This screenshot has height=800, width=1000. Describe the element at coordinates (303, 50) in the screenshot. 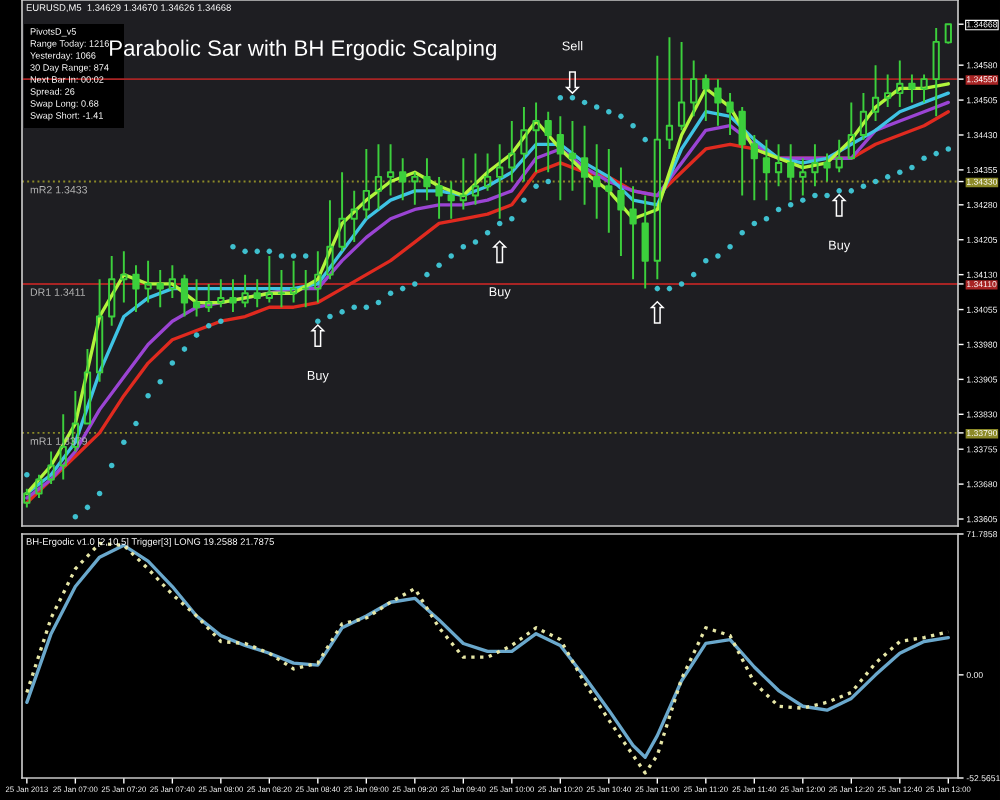

I see `text: Parabolic Sar with BH Ergodic Scalping` at that location.